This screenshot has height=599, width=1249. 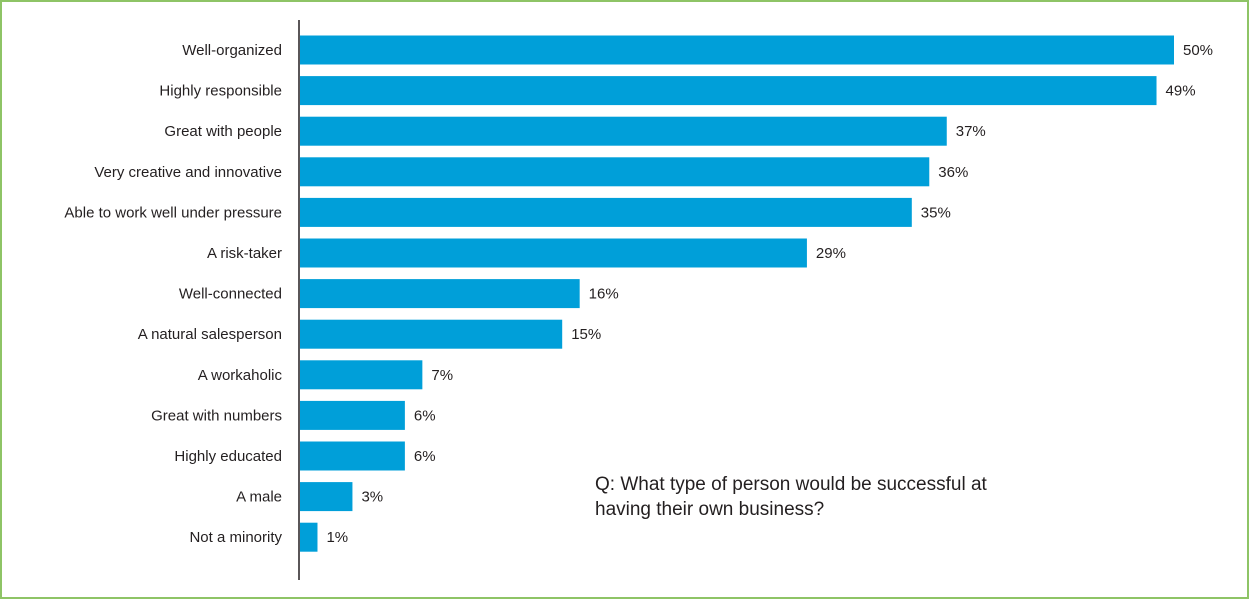 I want to click on category-label: Great with people, so click(x=223, y=131).